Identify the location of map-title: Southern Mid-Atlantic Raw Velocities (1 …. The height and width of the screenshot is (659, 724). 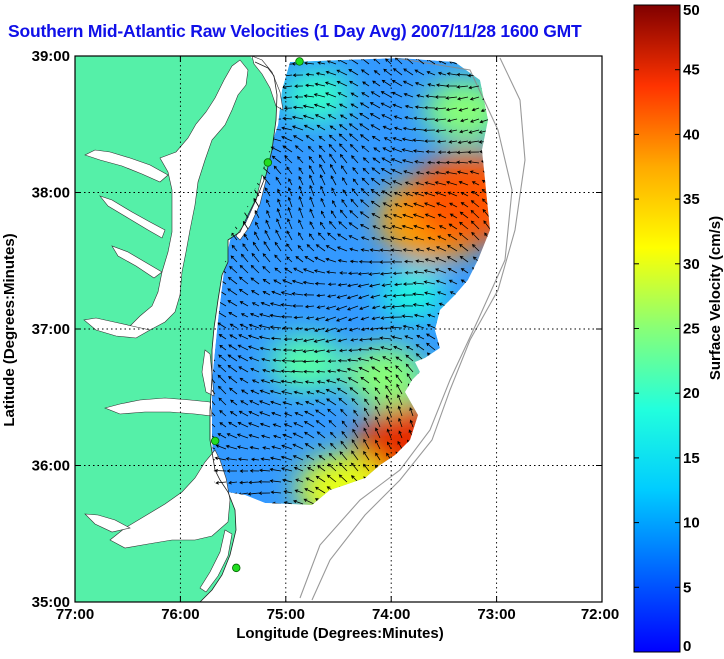
(295, 31).